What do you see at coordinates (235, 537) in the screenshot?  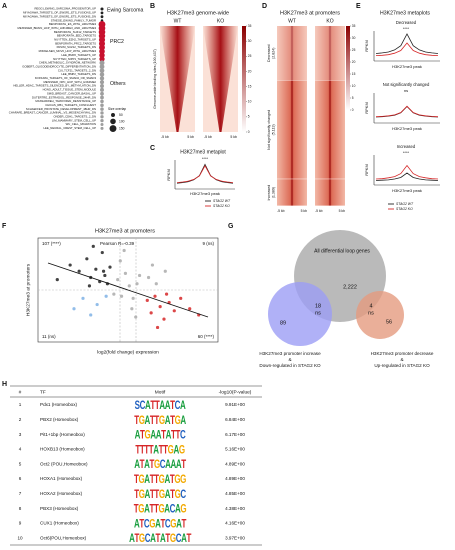 I see `p-value: 3.97E+00` at bounding box center [235, 537].